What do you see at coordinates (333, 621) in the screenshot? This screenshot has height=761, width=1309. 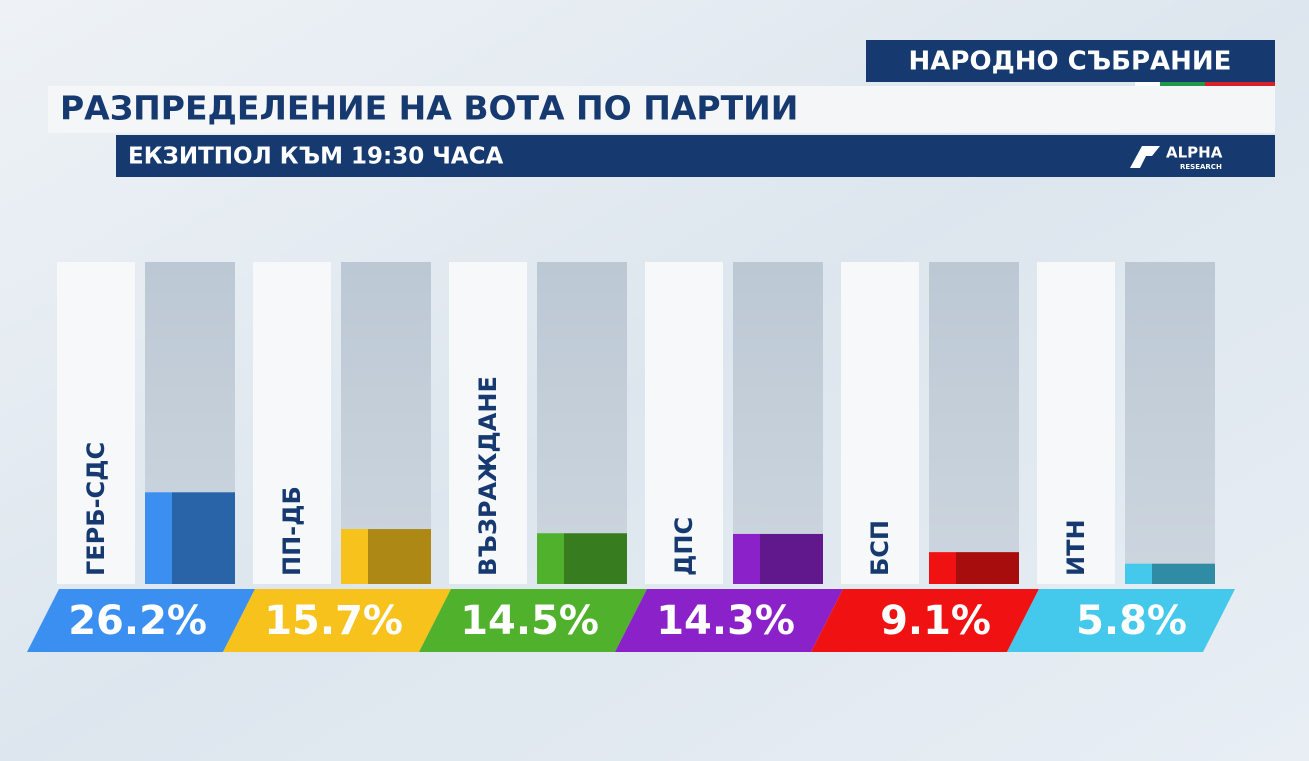 I see `value-label: 15.7%` at bounding box center [333, 621].